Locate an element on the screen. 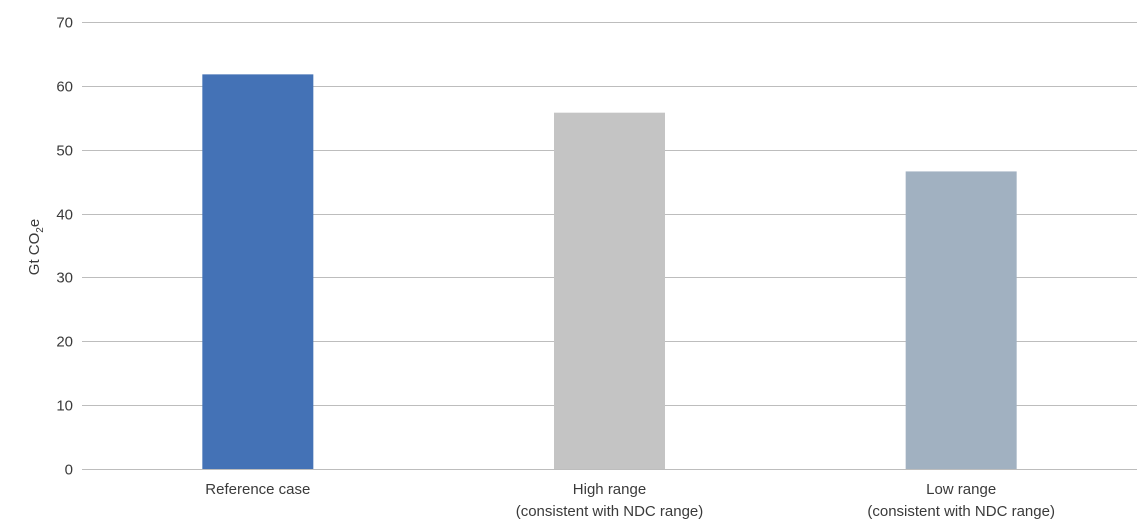  y-axis-title: Gt CO2e is located at coordinates (36, 247).